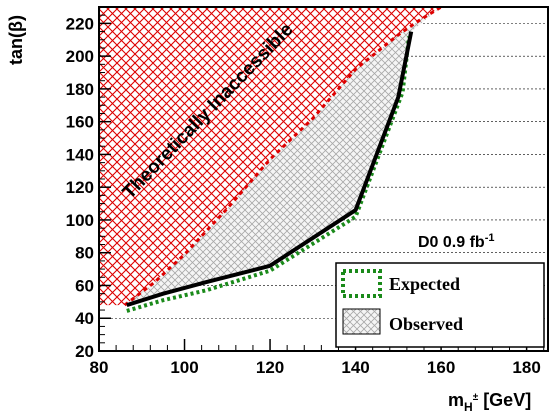  I want to click on x-tick-label: 160, so click(441, 367).